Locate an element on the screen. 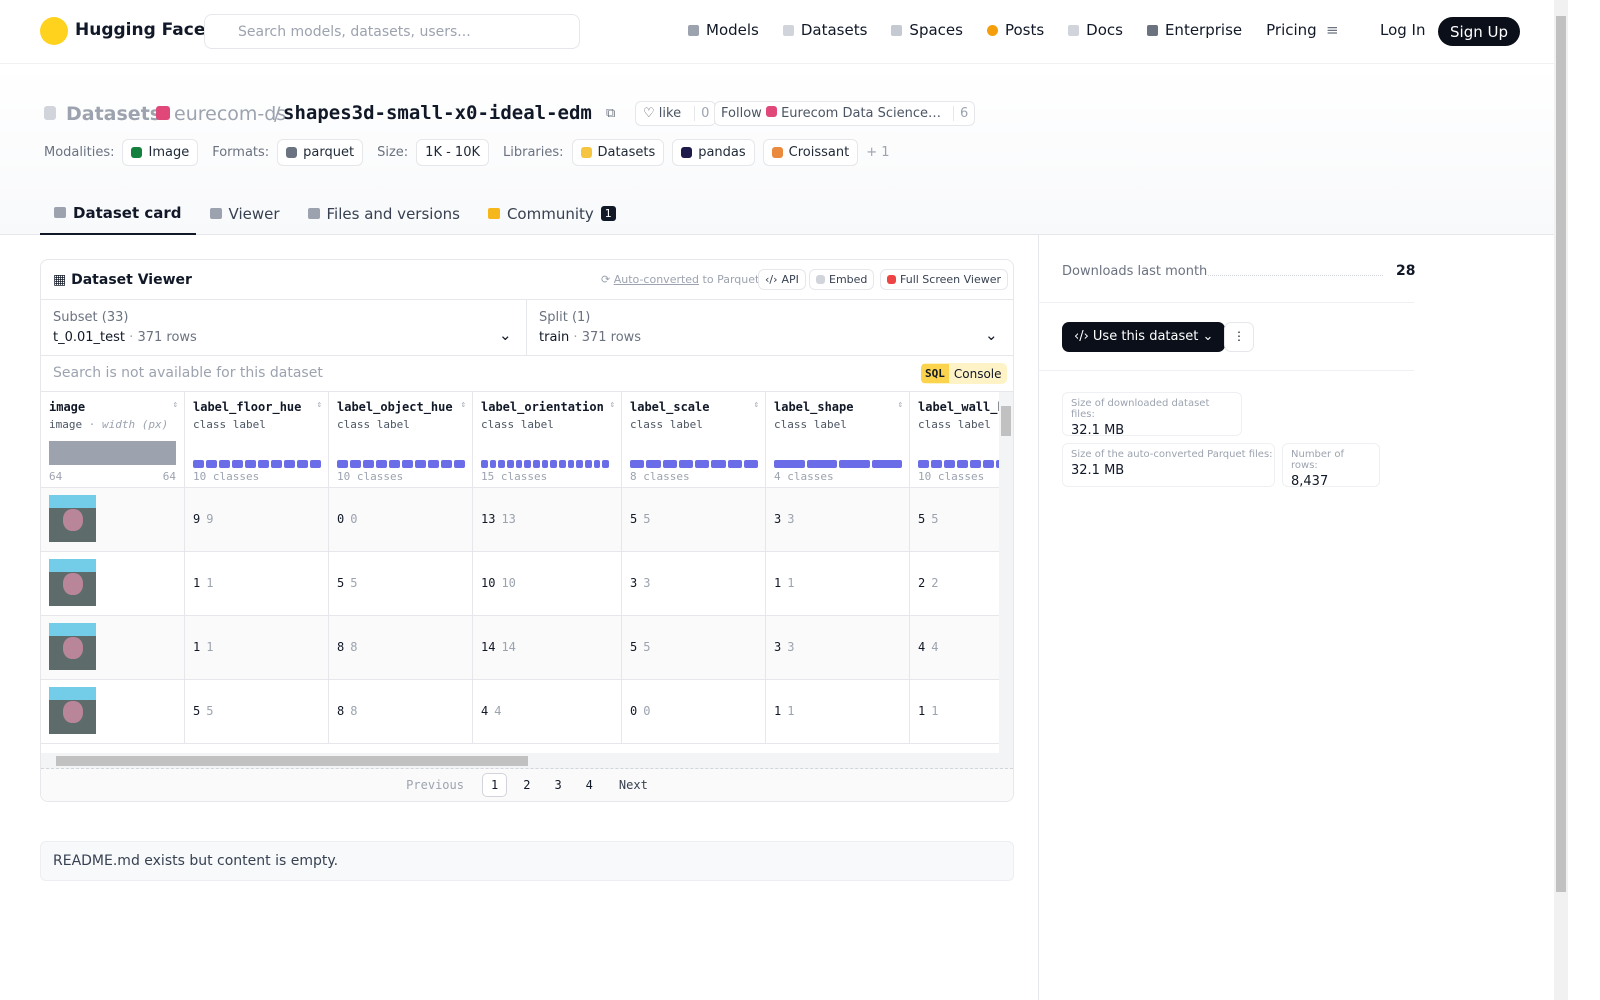  class-id: 3 is located at coordinates (791, 647).